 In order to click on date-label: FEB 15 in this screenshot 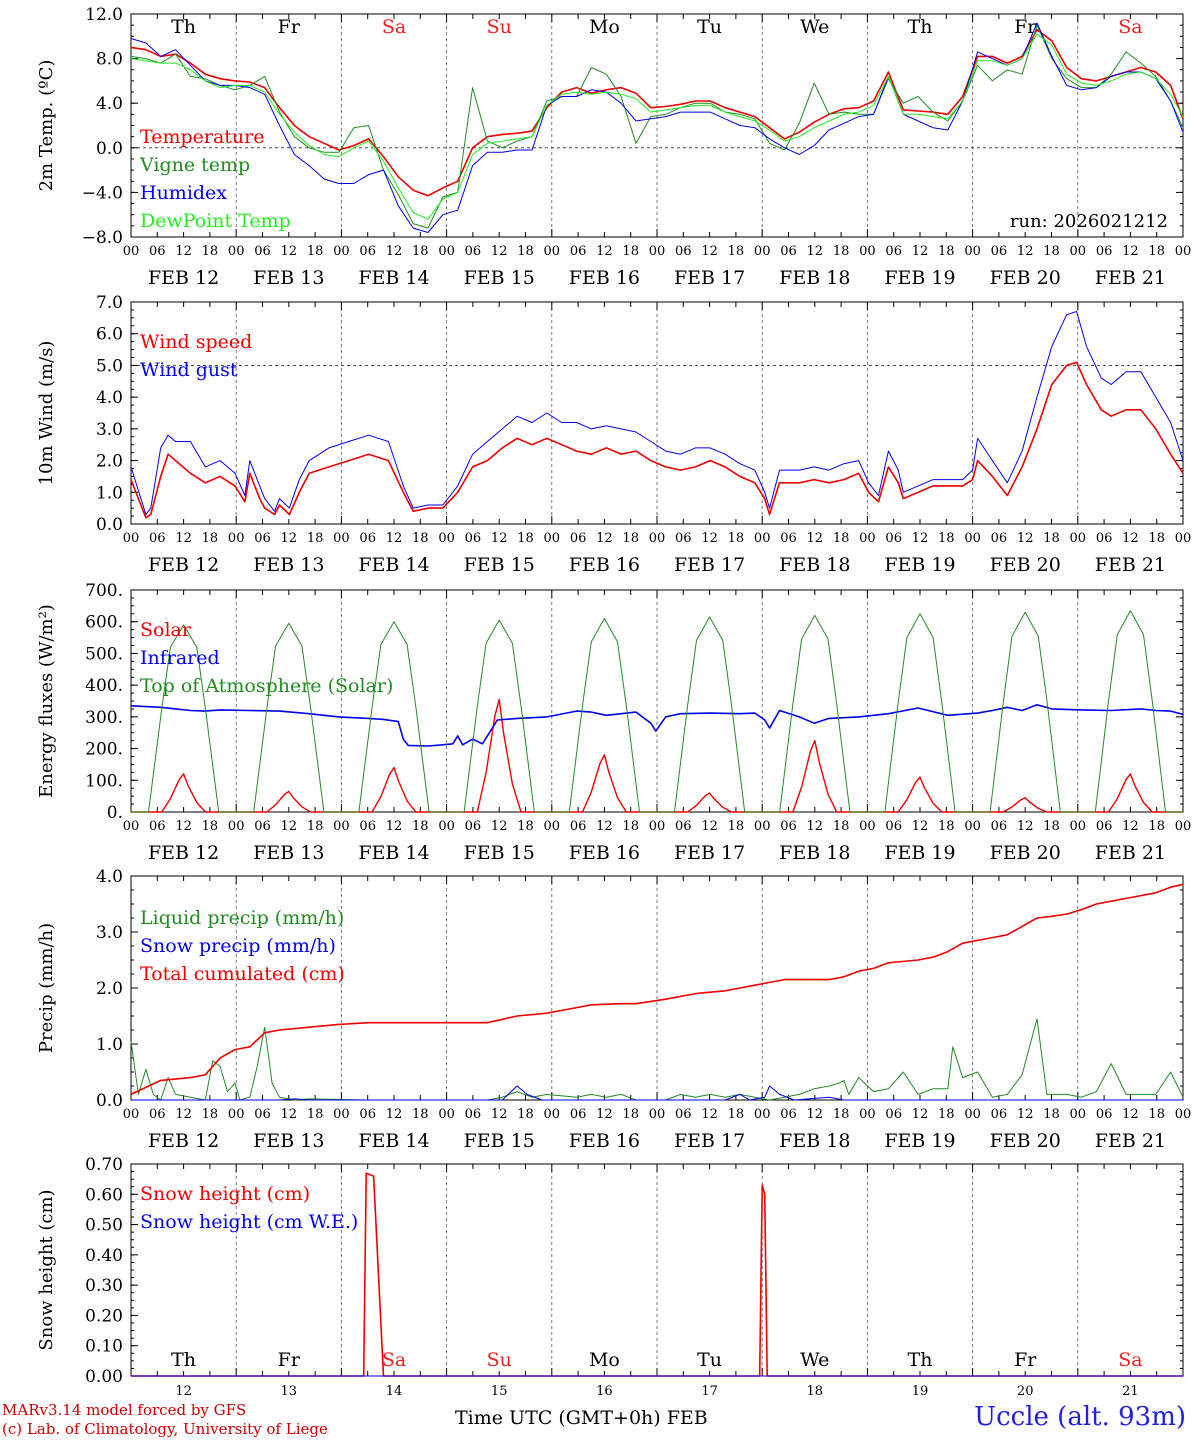, I will do `click(499, 853)`.